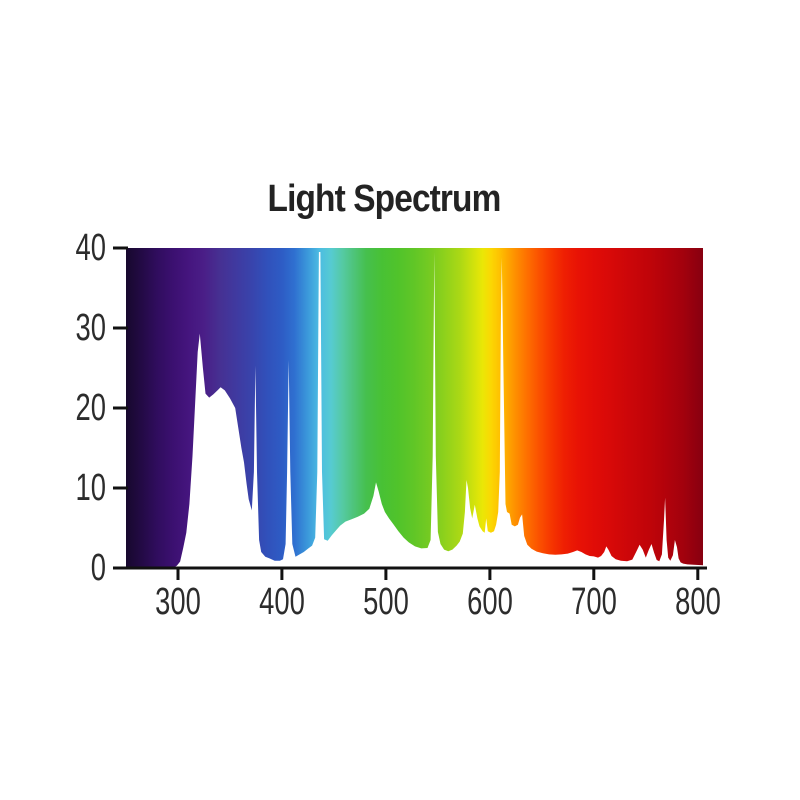  Describe the element at coordinates (90, 328) in the screenshot. I see `y-tick-label: 30` at that location.